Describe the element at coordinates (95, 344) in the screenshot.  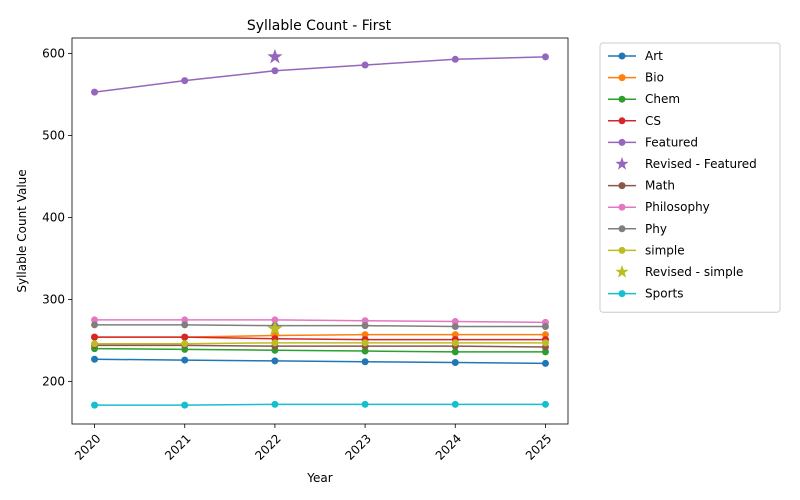
I see `point-simple-2020` at that location.